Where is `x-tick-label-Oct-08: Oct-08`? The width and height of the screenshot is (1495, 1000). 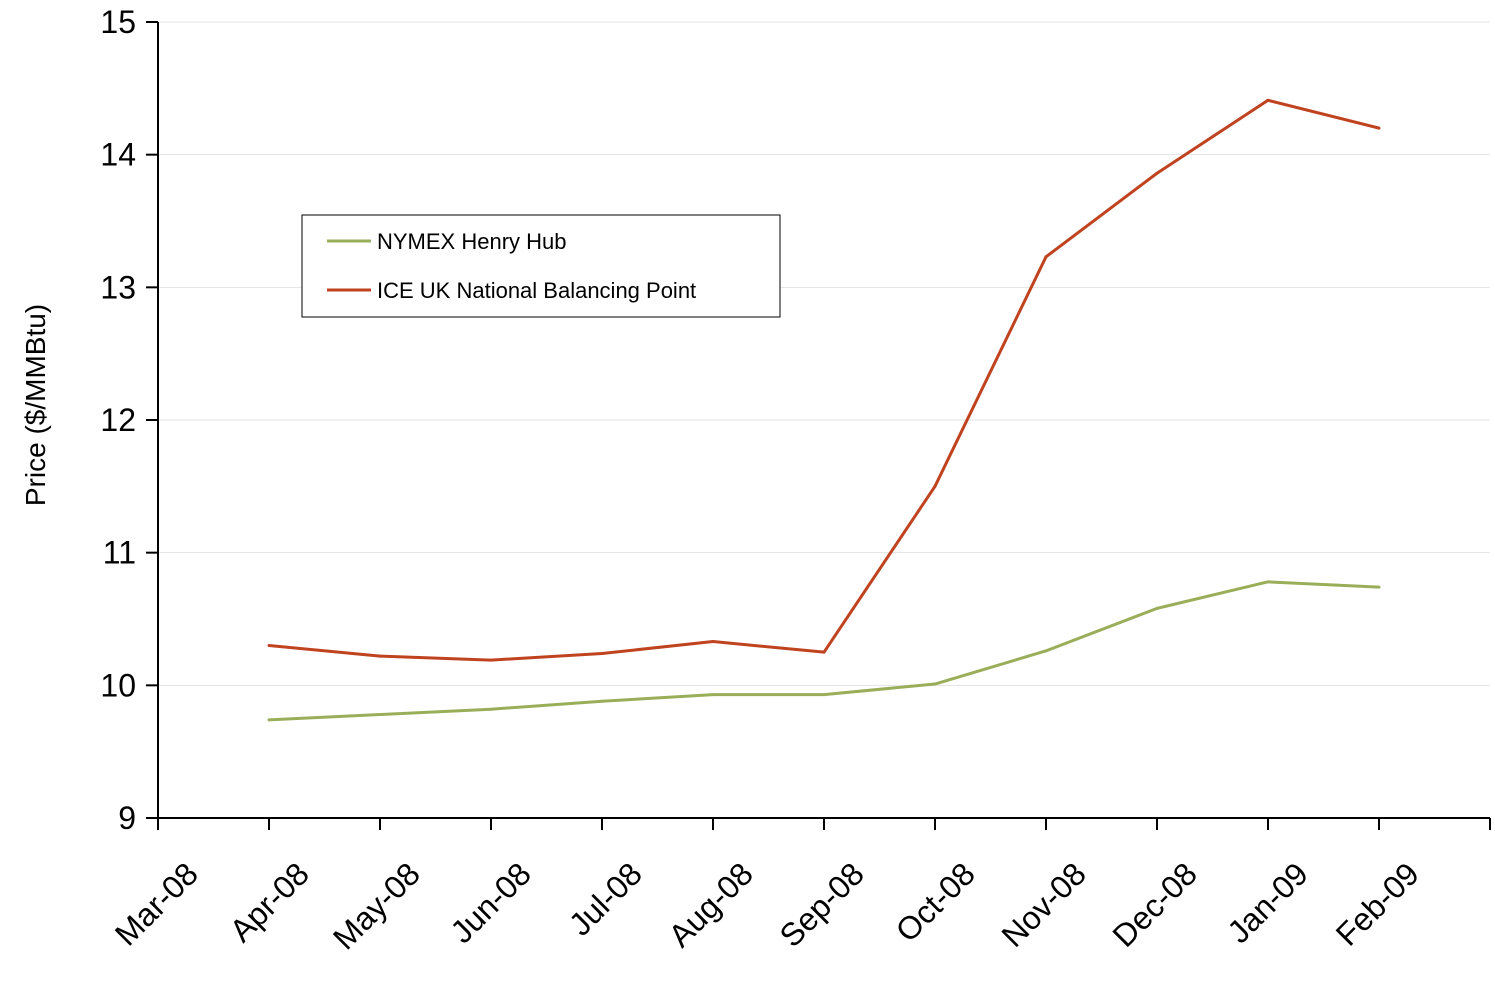 x-tick-label-Oct-08: Oct-08 is located at coordinates (935, 901).